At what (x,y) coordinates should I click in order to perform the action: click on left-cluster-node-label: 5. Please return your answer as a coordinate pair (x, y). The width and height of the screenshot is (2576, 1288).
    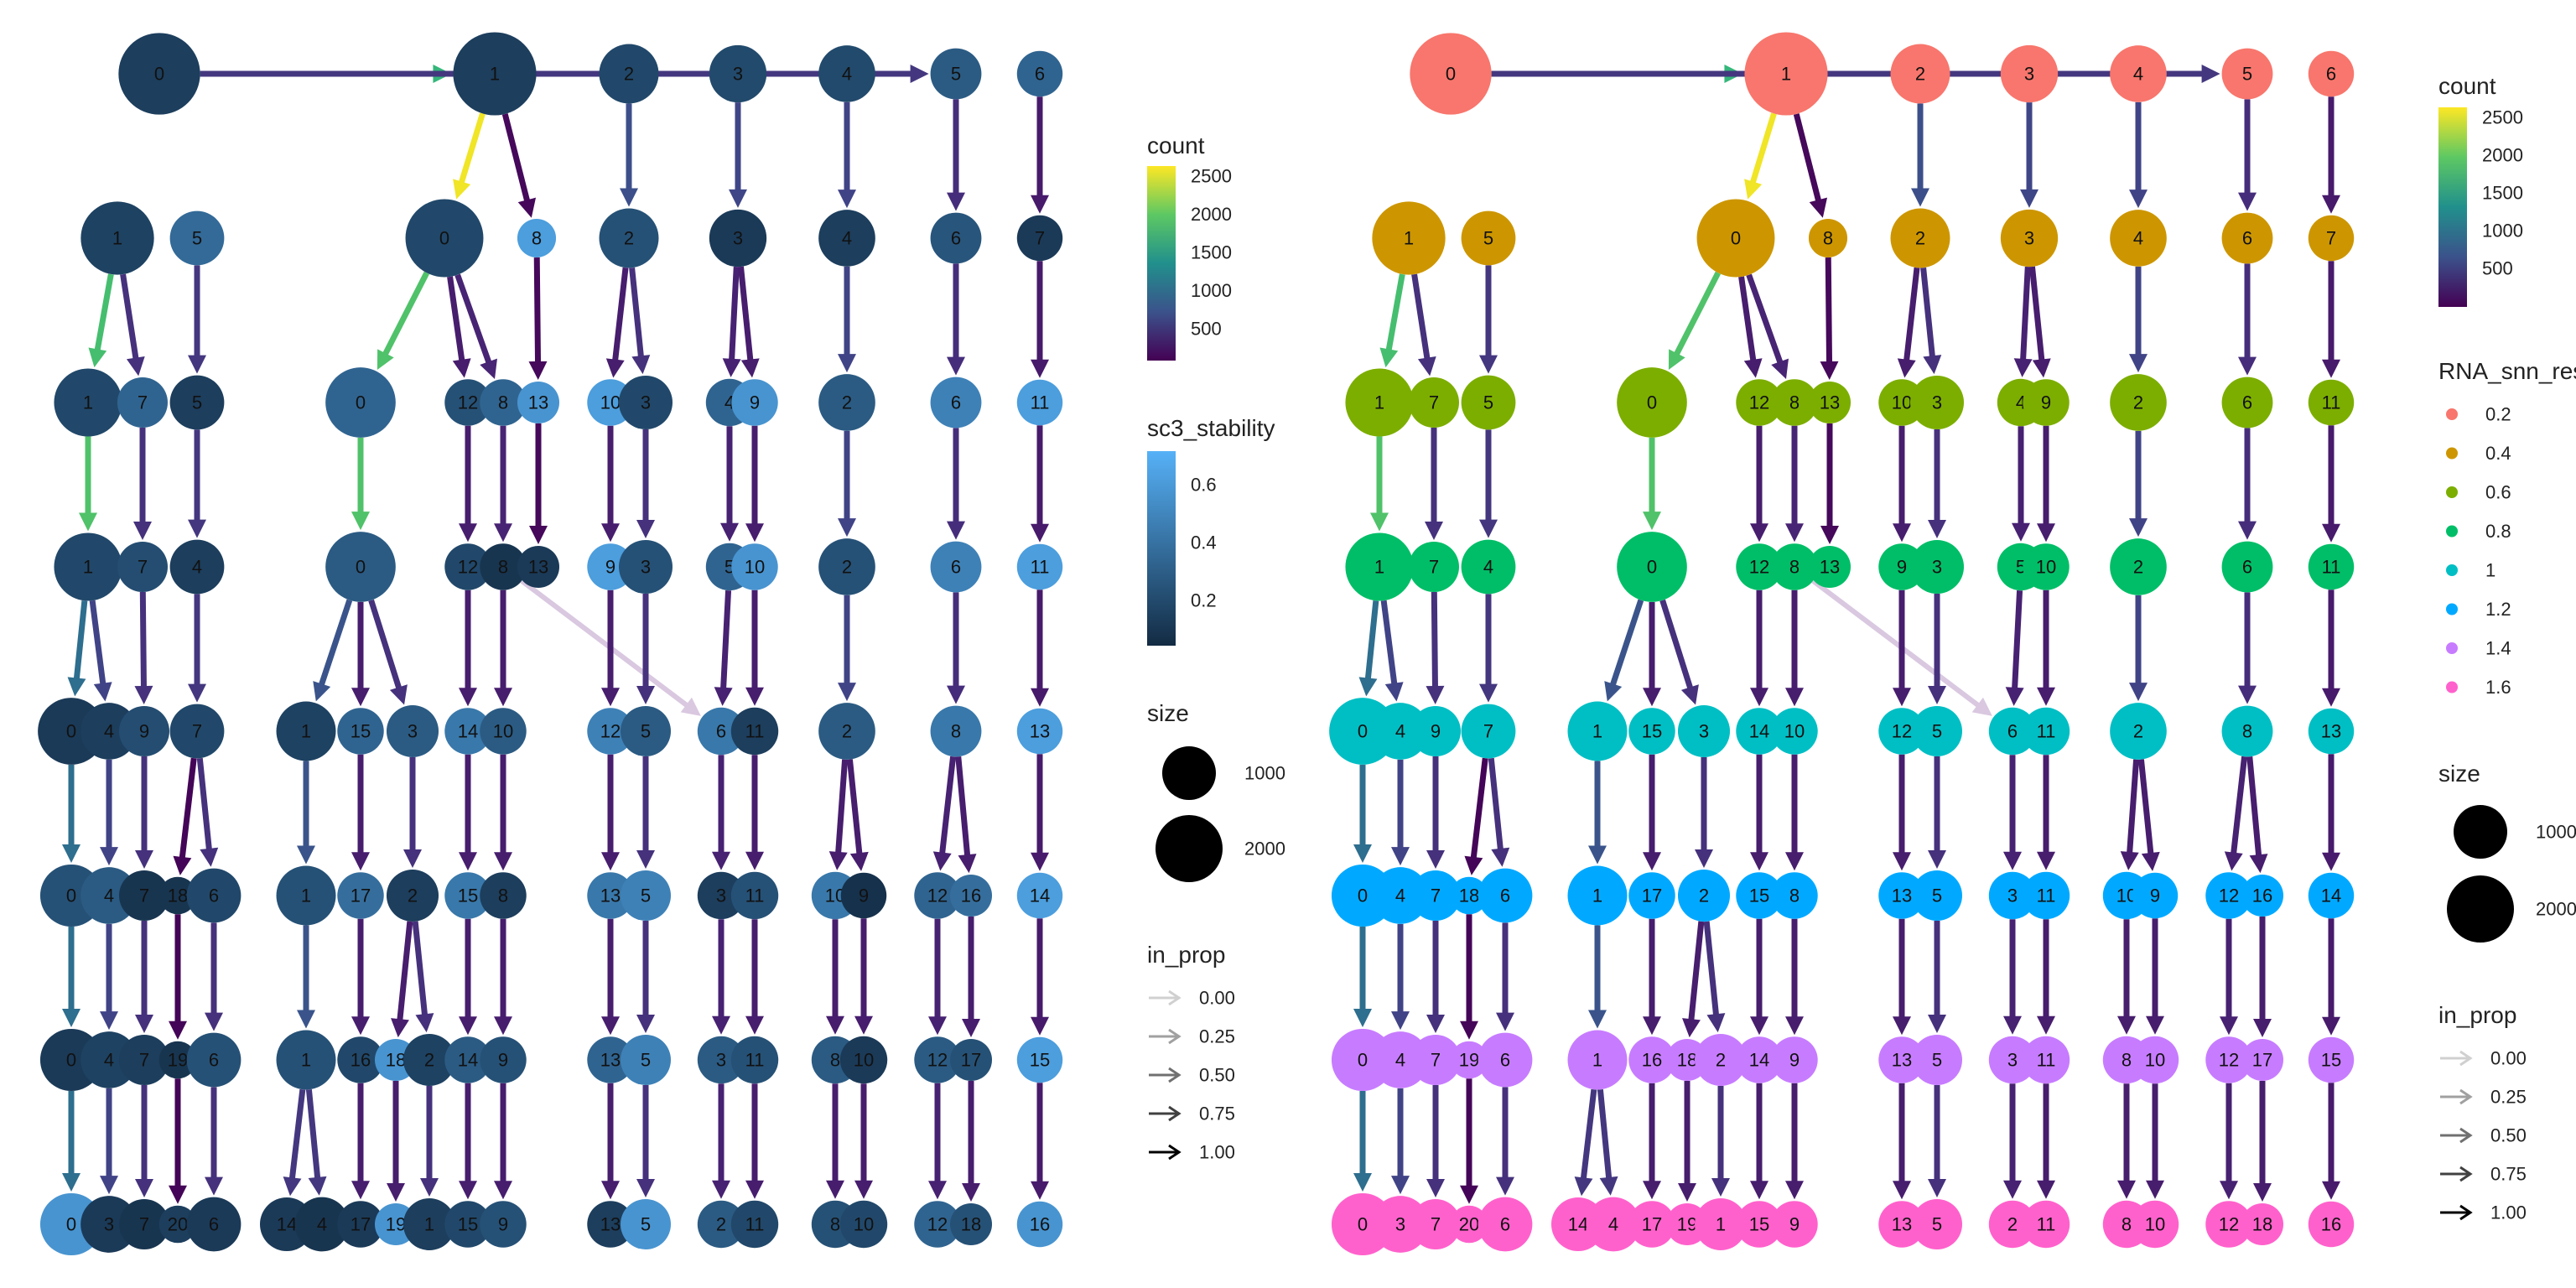
    Looking at the image, I should click on (646, 1060).